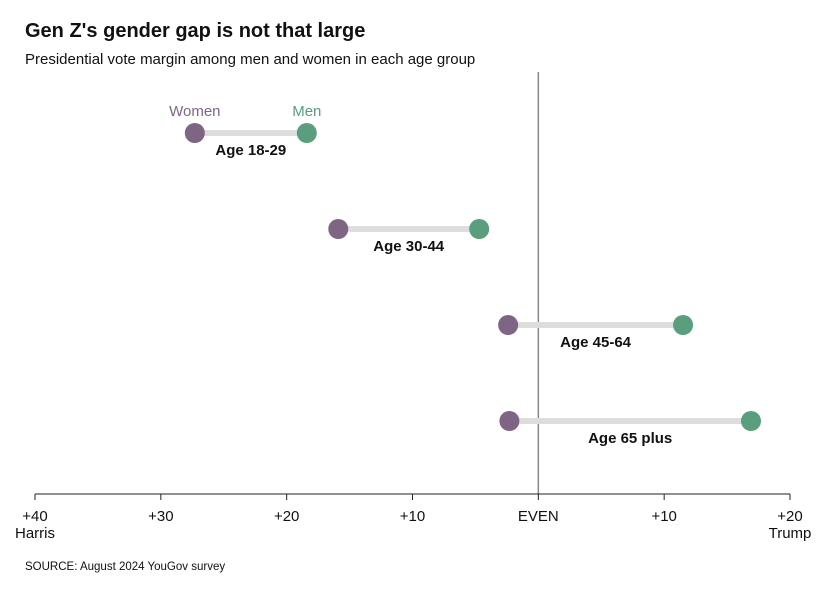 The width and height of the screenshot is (824, 600). What do you see at coordinates (35, 533) in the screenshot?
I see `x-end-label-harris: Harris` at bounding box center [35, 533].